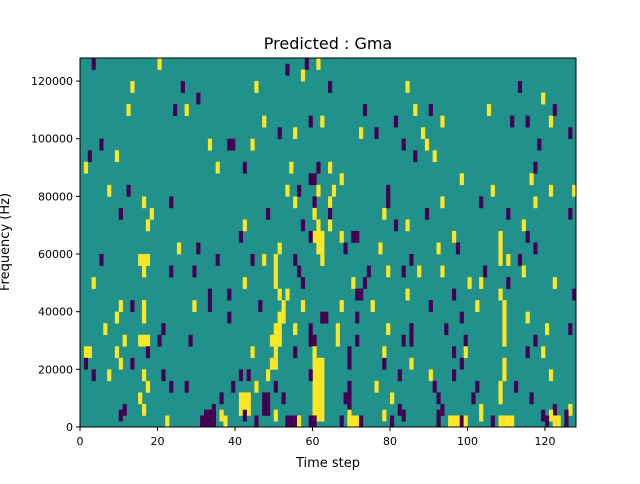 Image resolution: width=640 pixels, height=484 pixels. I want to click on x-axis: 0 20 40 60 80 100 120, so click(316, 437).